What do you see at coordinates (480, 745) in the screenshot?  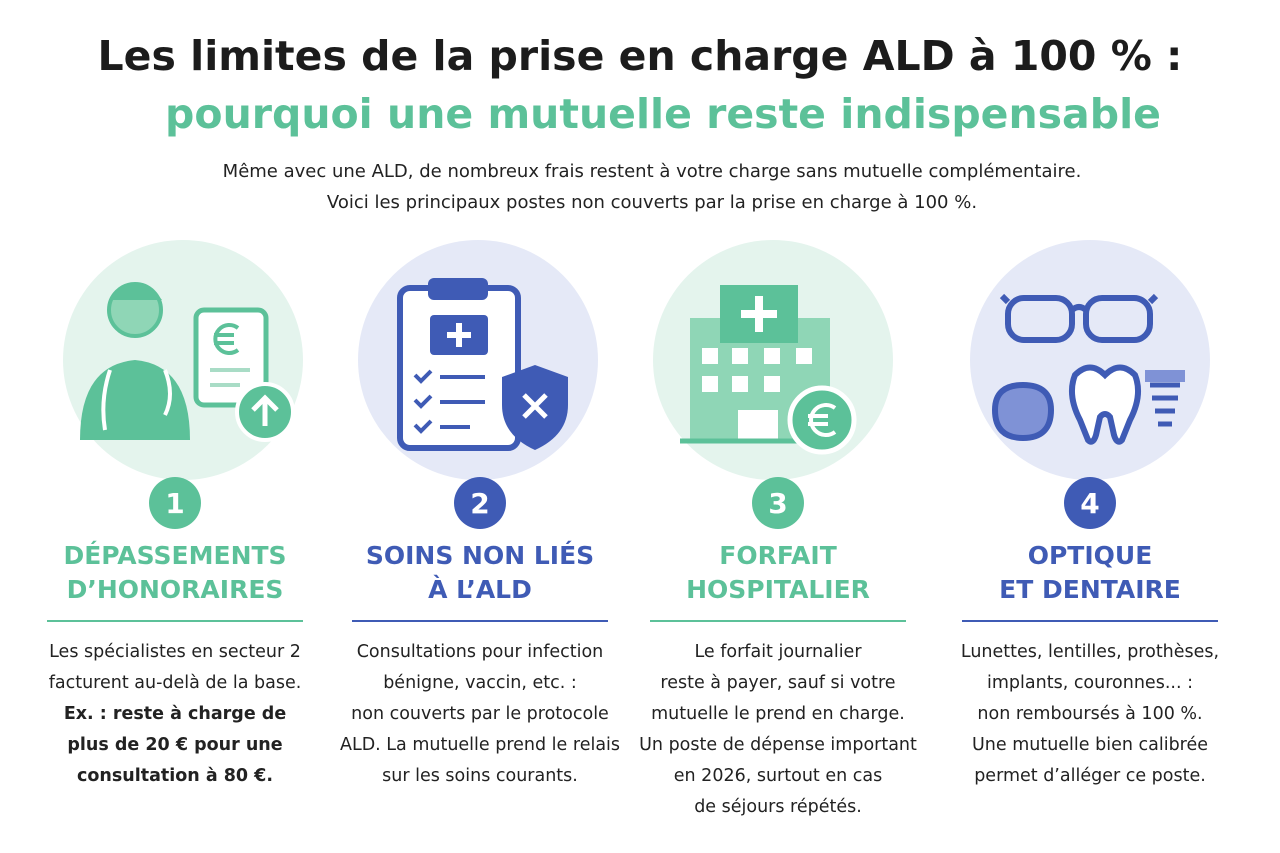 I see `column-text: ALD. La mutuelle prend le relais` at bounding box center [480, 745].